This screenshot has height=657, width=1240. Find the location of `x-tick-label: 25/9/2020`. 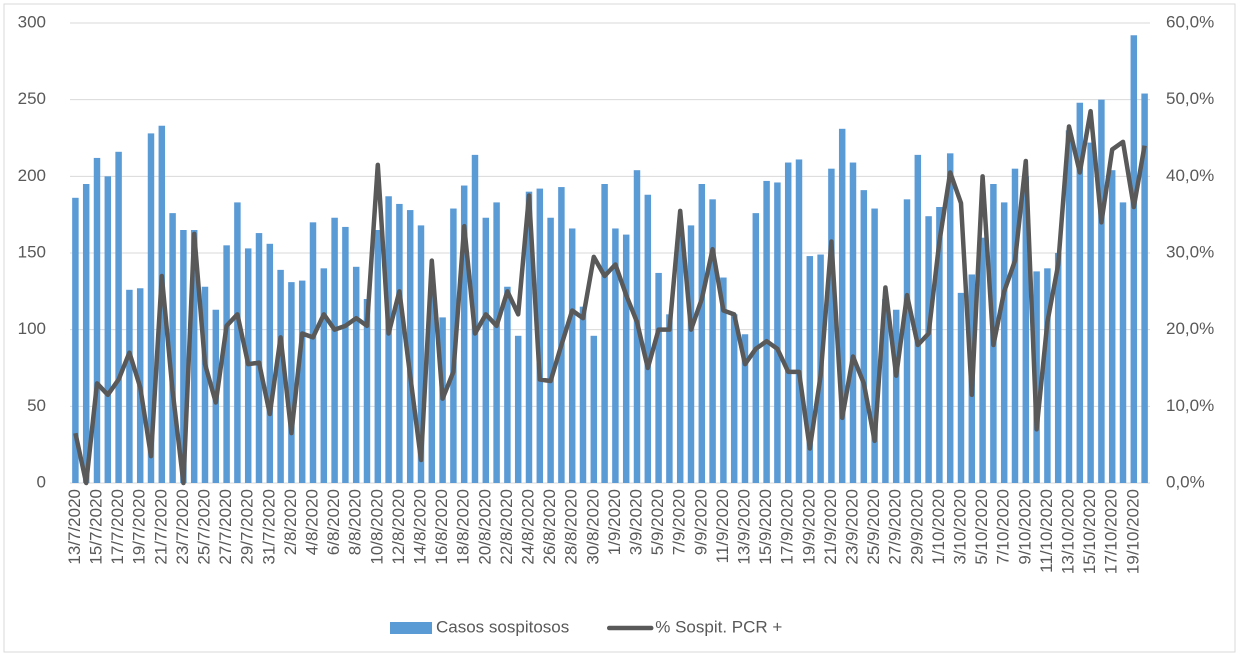

x-tick-label: 25/9/2020 is located at coordinates (873, 527).